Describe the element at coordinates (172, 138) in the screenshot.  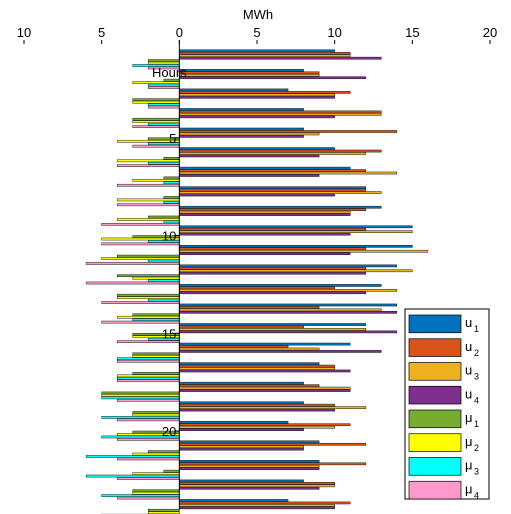
I see `y-tick-label: 5` at that location.